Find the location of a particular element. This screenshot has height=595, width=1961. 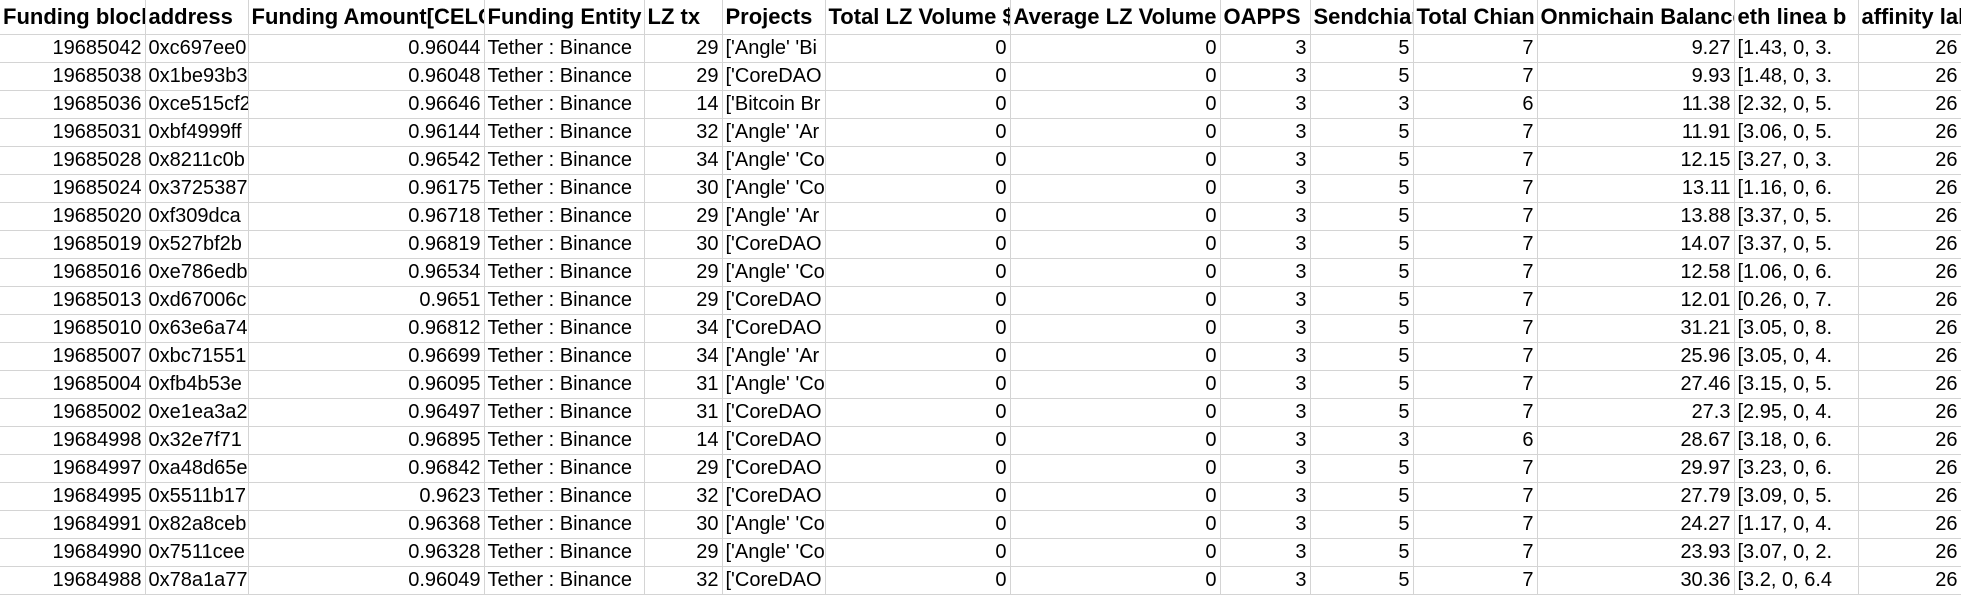

cell-address: 0xfb4b53e is located at coordinates (197, 384).